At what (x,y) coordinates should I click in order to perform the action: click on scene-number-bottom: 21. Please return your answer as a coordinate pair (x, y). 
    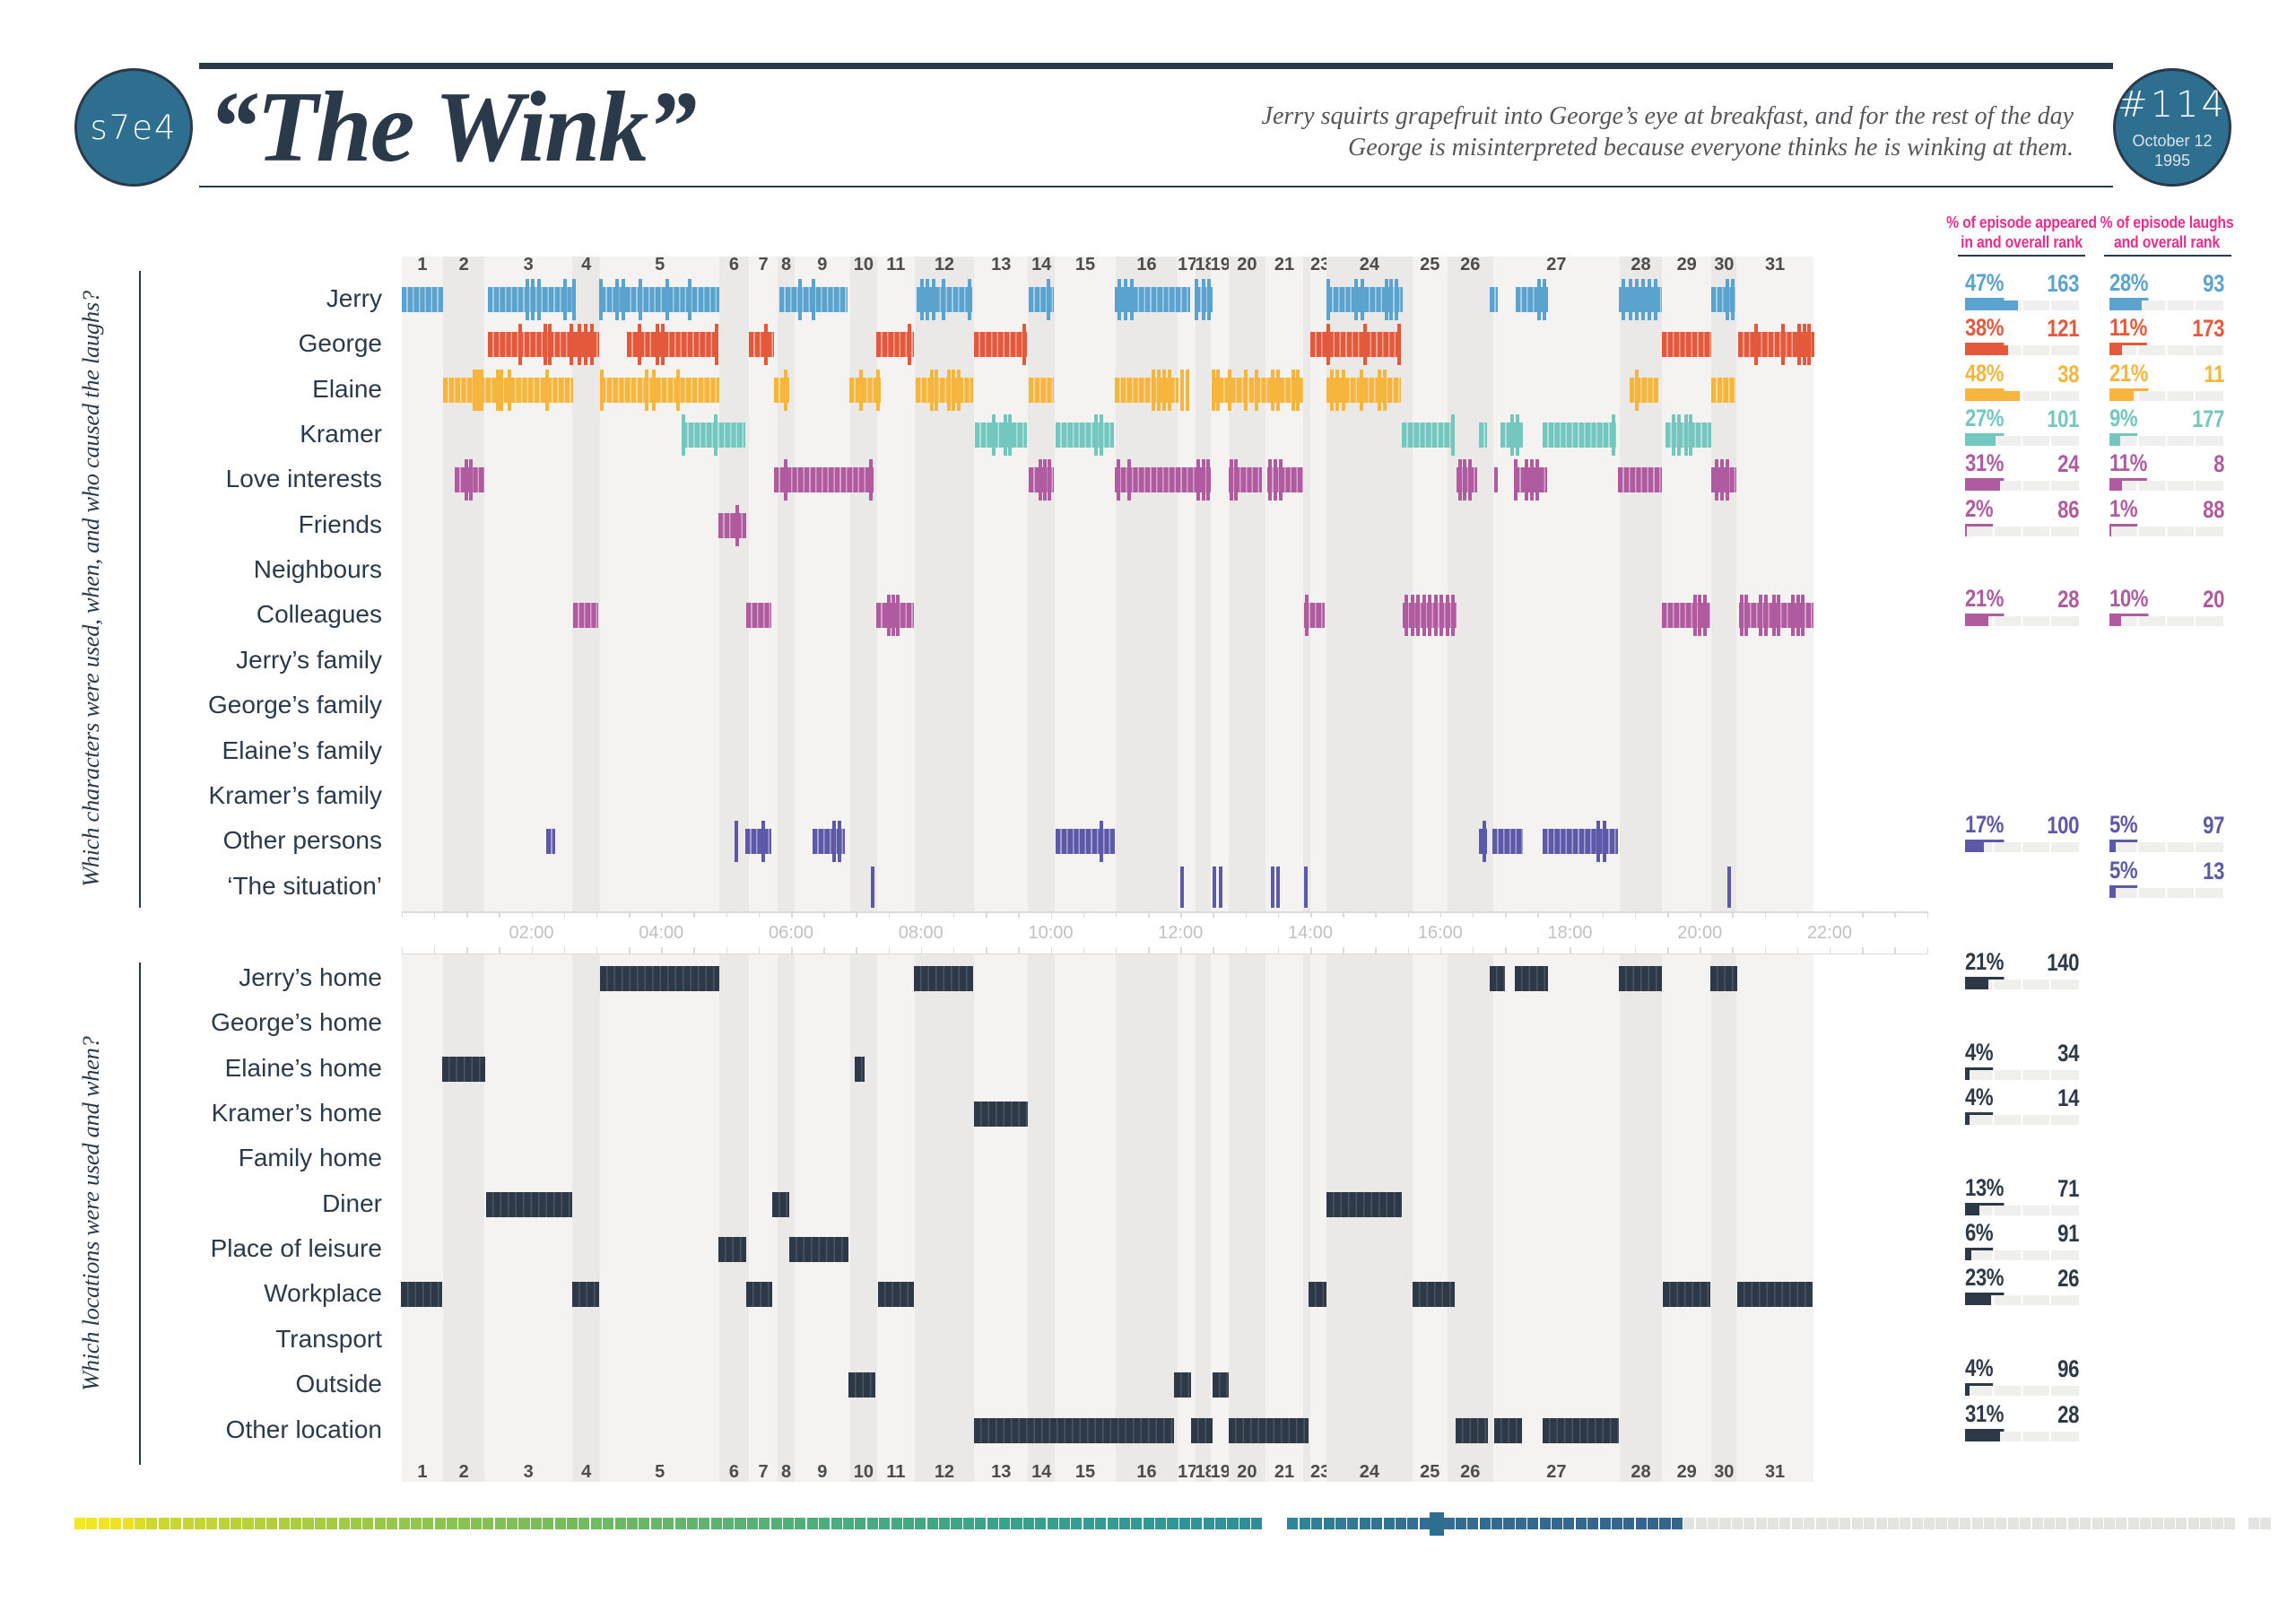
    Looking at the image, I should click on (1284, 1472).